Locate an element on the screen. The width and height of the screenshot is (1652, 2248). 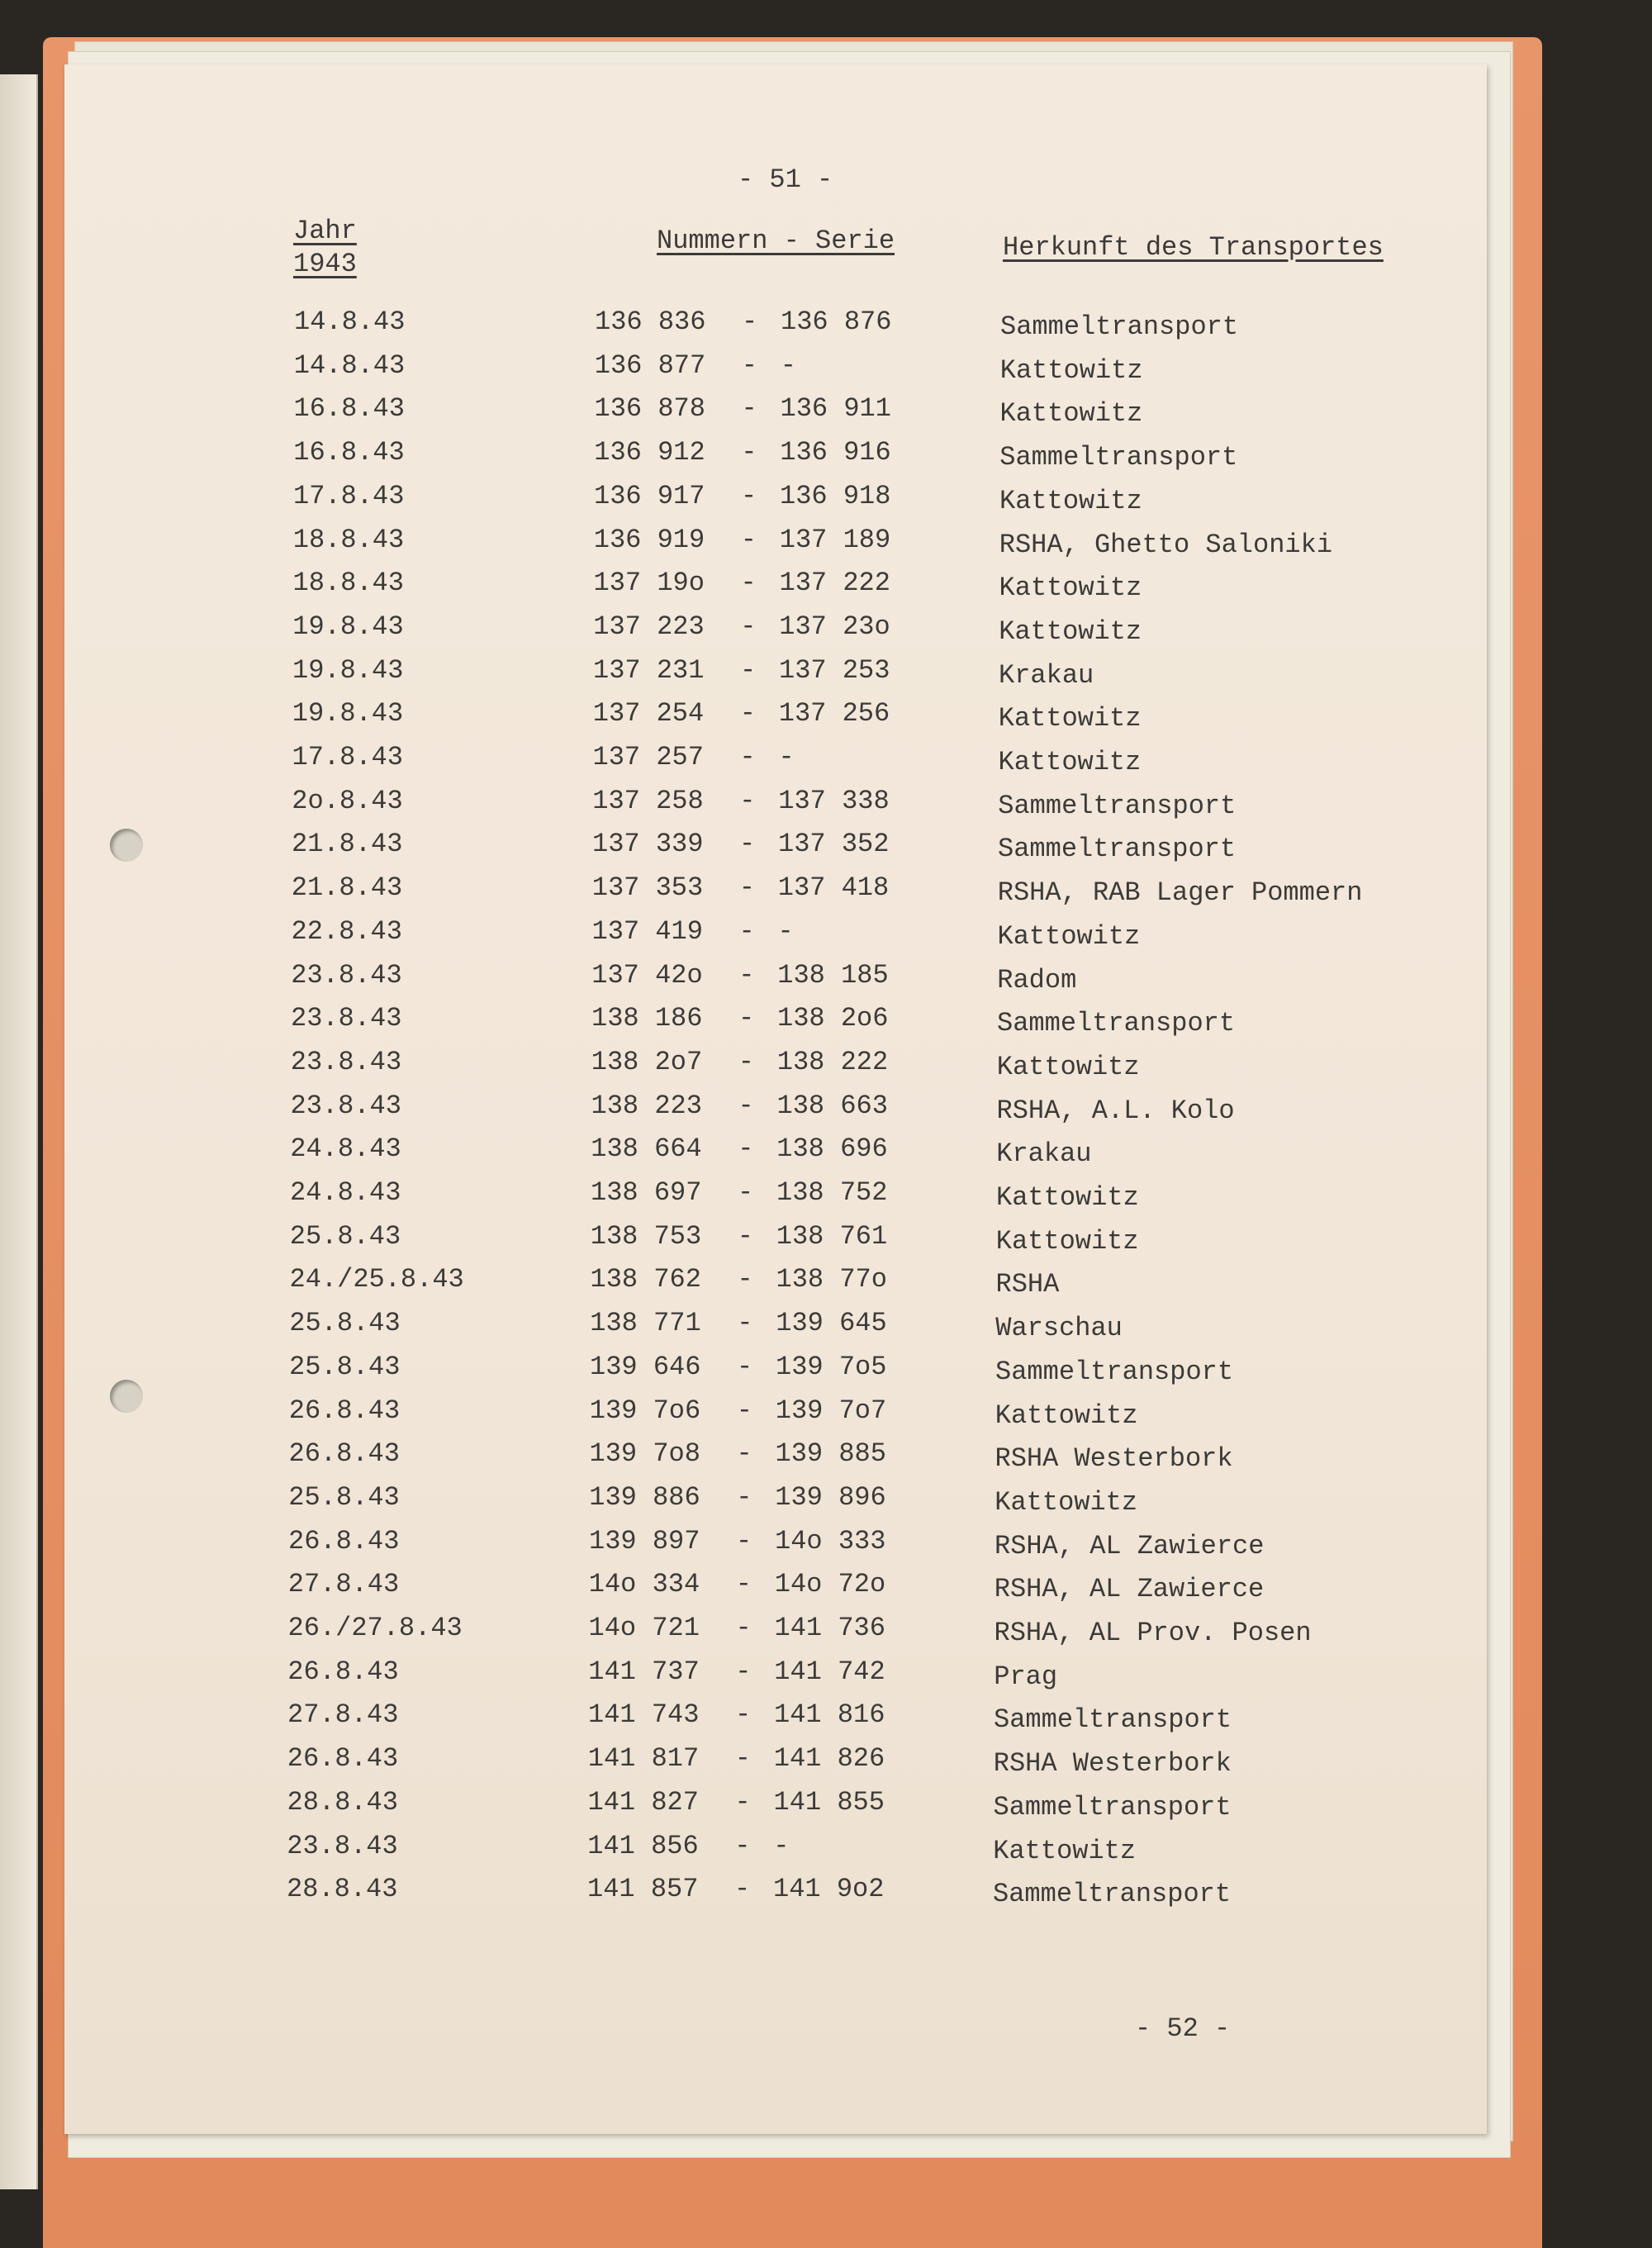
header-year-value: 1943 is located at coordinates (325, 264).